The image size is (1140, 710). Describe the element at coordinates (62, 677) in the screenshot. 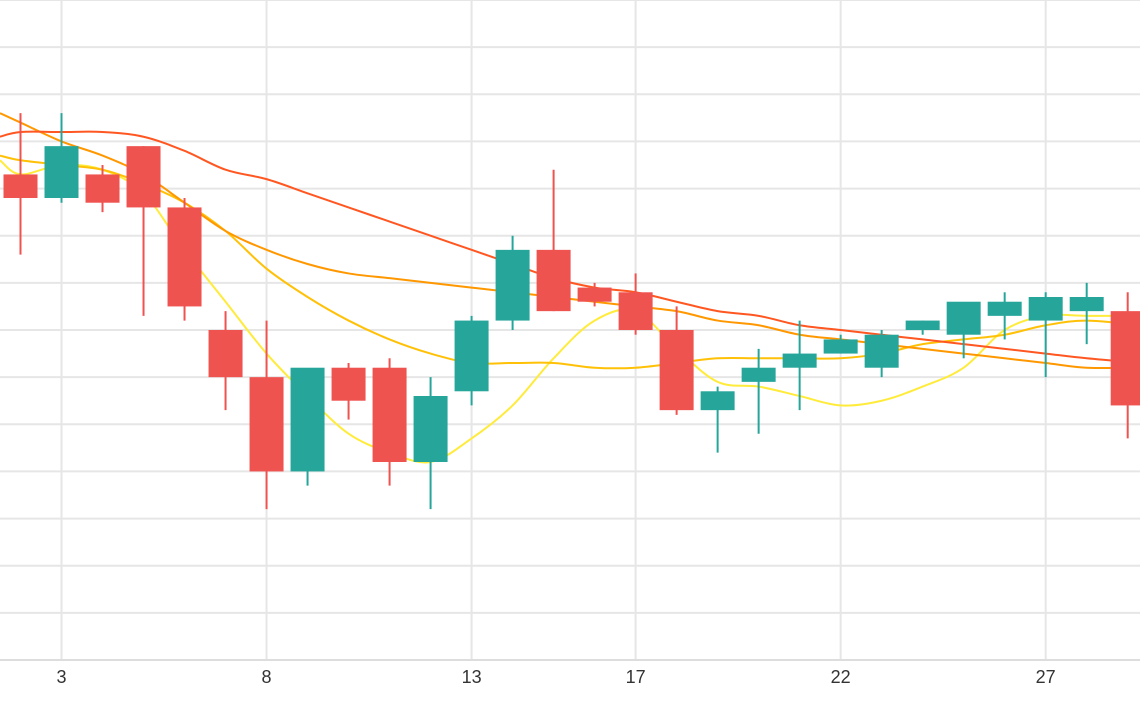

I see `x-tick-label: 3` at that location.